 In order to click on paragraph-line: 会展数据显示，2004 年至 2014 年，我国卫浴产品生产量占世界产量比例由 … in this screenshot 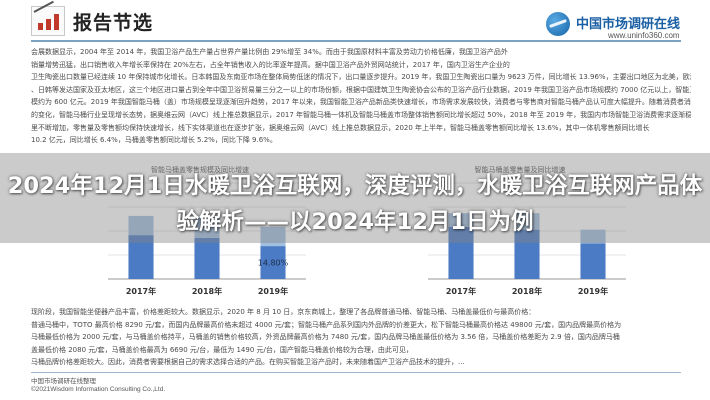, I will do `click(269, 52)`.